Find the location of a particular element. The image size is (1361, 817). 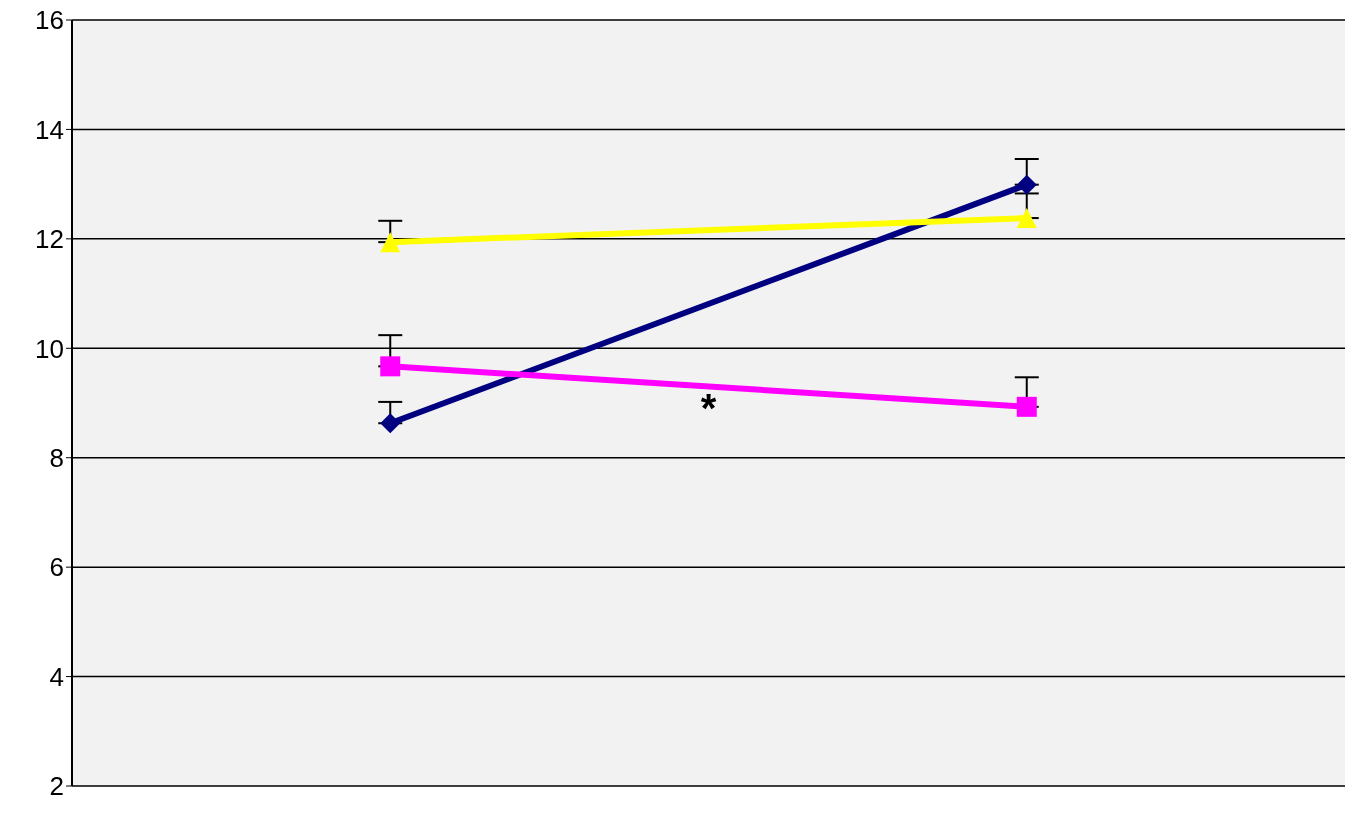

y-tick-label: 10 is located at coordinates (49, 348).